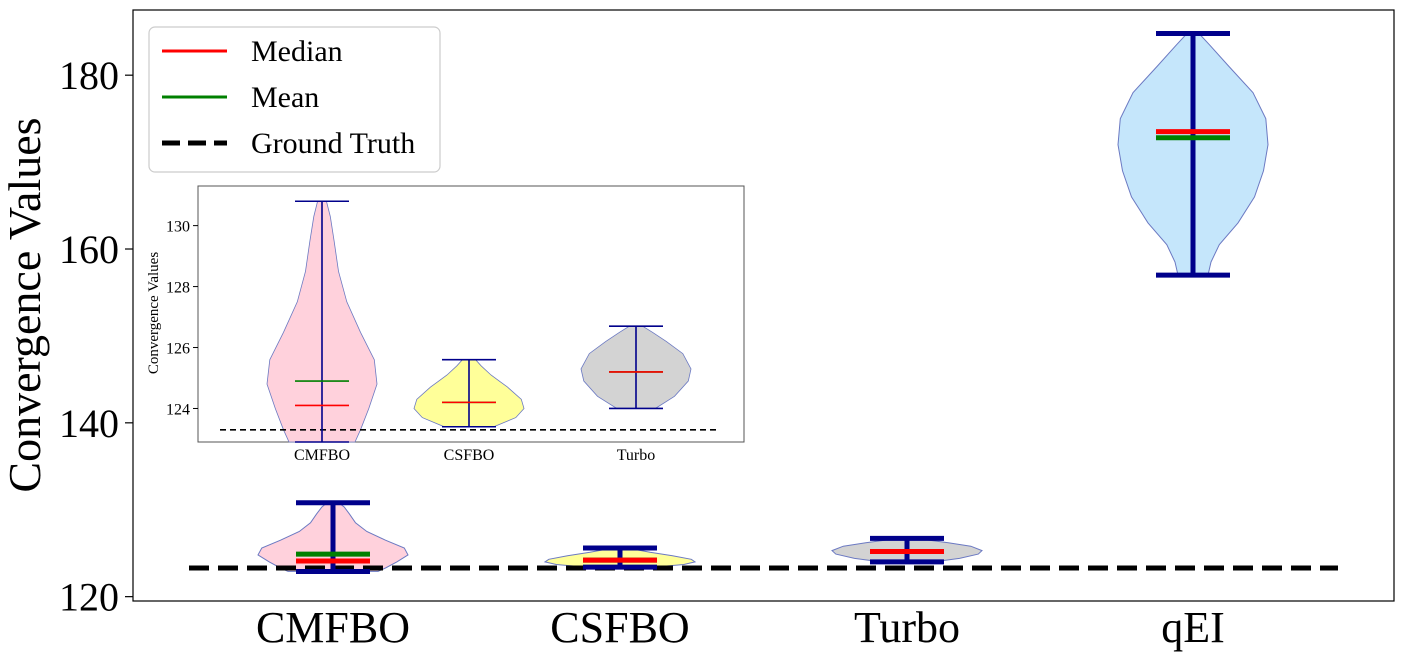  Describe the element at coordinates (25, 304) in the screenshot. I see `y-axis-label: Convergence Values` at that location.